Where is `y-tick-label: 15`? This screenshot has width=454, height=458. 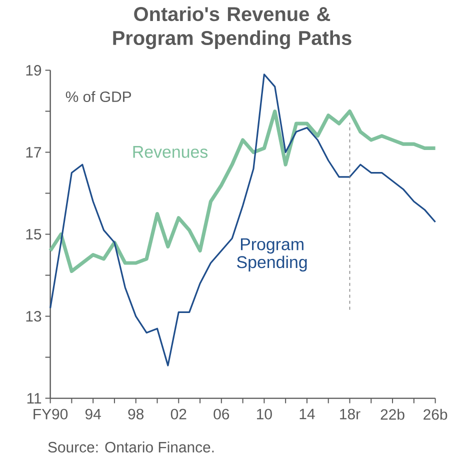
y-tick-label: 15 is located at coordinates (34, 234).